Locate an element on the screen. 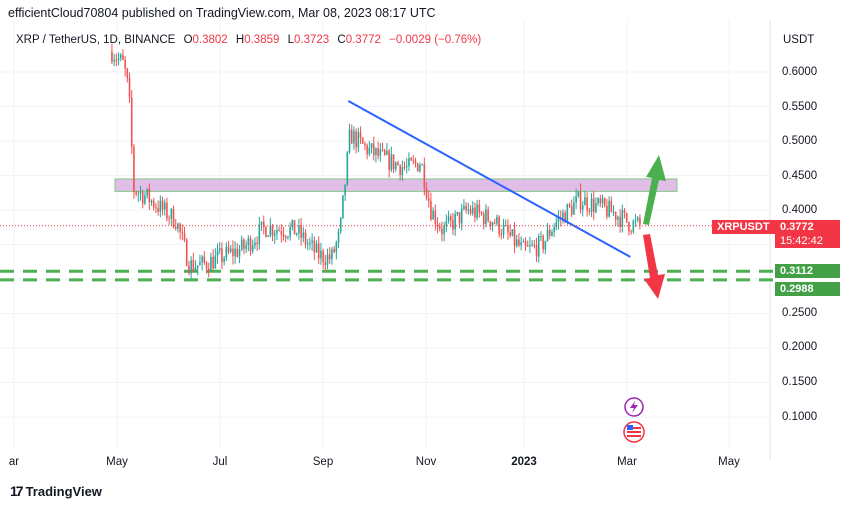 The width and height of the screenshot is (851, 508). tradingview-logo-icon: 17 is located at coordinates (17, 491).